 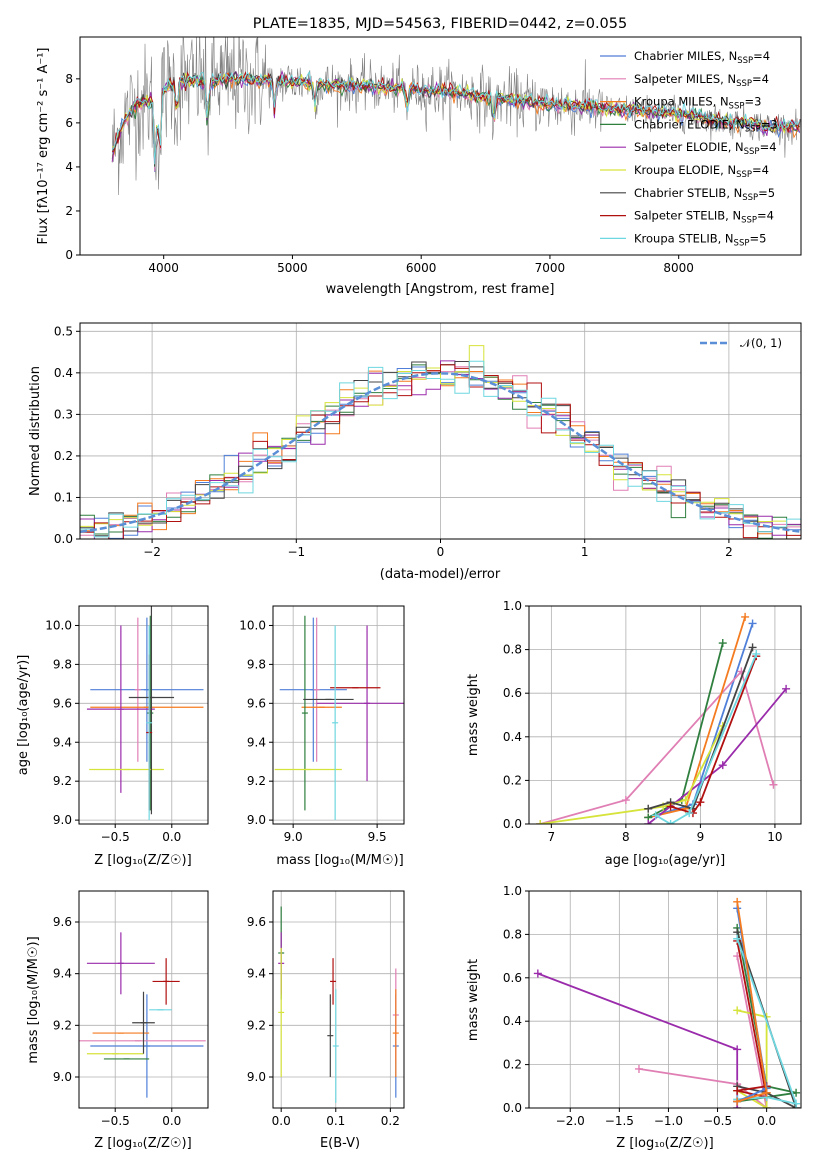 I want to click on mass-vs-Z-xtick-label: −0.5, so click(x=115, y=1121).